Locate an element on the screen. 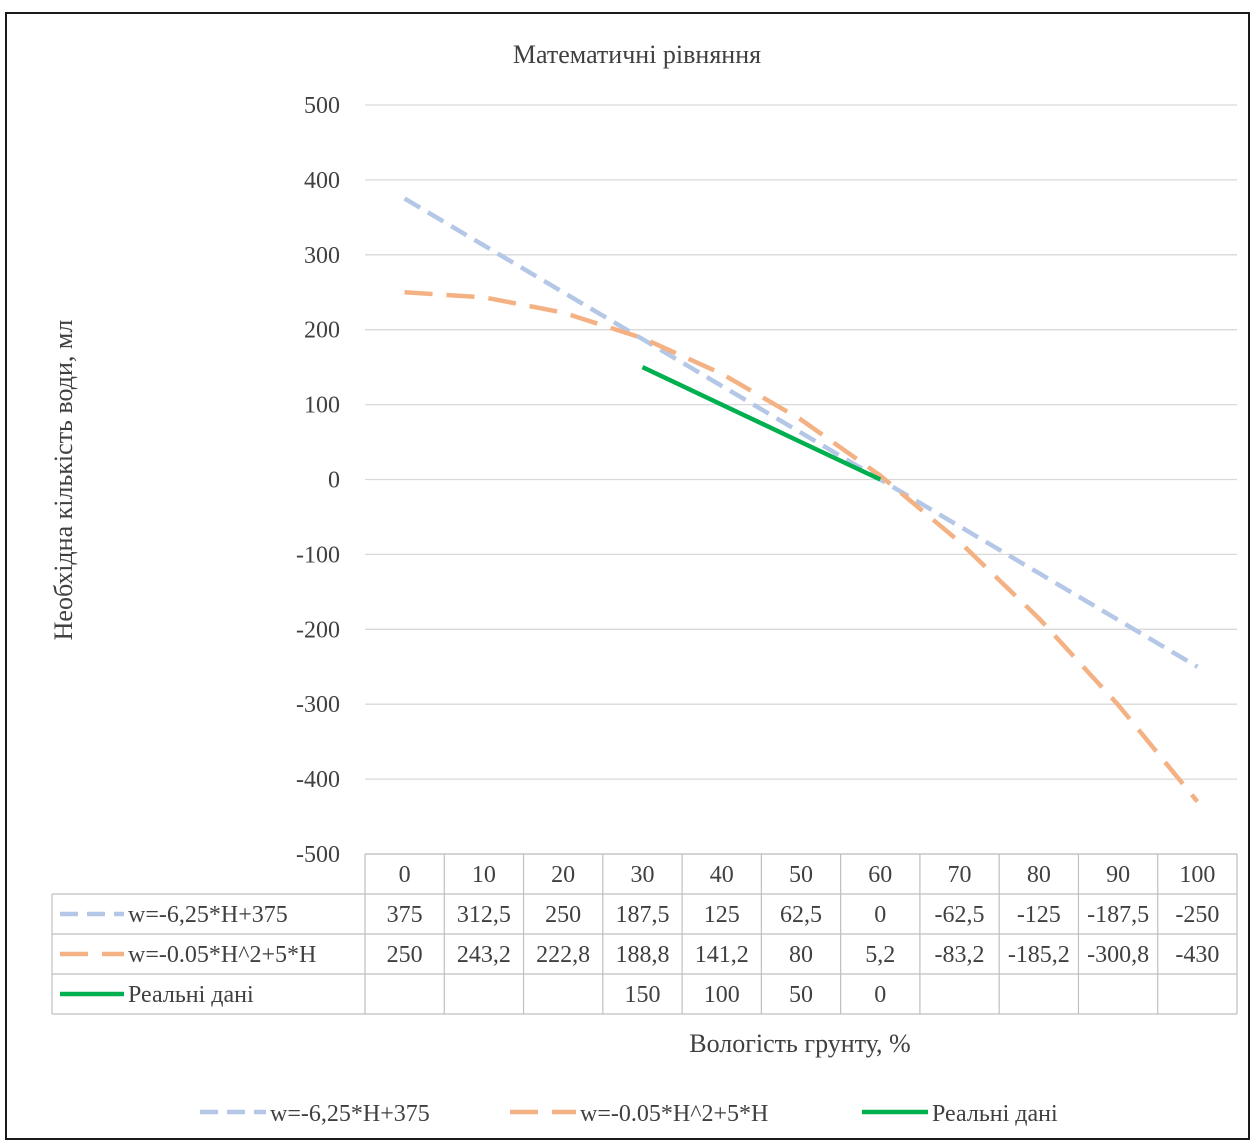 The height and width of the screenshot is (1145, 1255). data-label: 187,5 is located at coordinates (642, 915).